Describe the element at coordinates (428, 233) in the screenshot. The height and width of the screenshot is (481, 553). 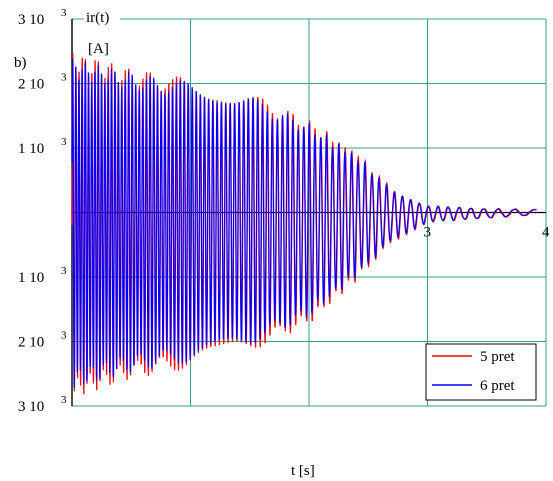
I see `x-tick-label: 3` at that location.